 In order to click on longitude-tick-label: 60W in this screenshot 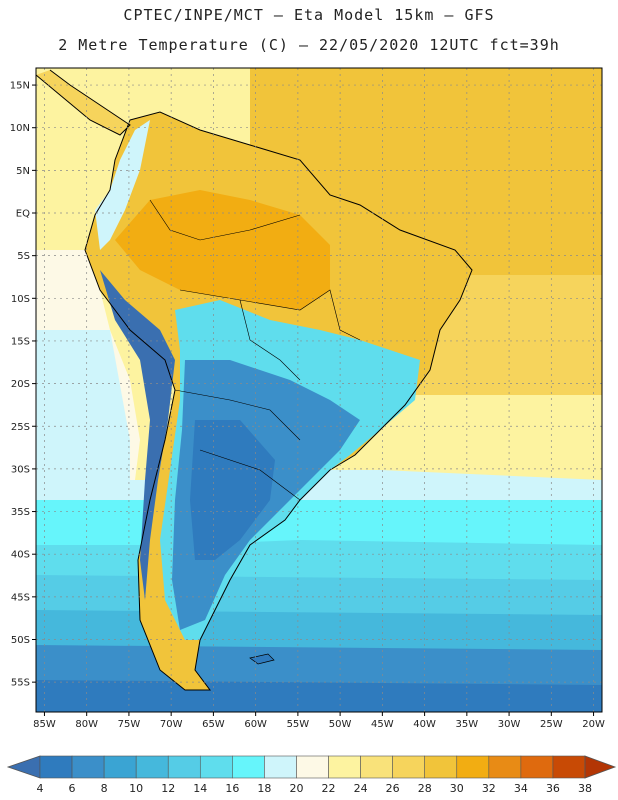, I will do `click(255, 724)`.